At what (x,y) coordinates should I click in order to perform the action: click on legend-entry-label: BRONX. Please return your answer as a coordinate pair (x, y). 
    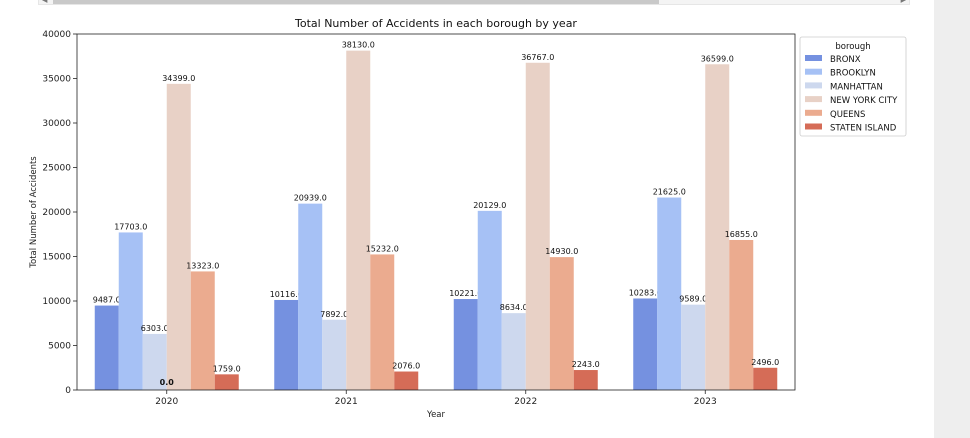
    Looking at the image, I should click on (845, 60).